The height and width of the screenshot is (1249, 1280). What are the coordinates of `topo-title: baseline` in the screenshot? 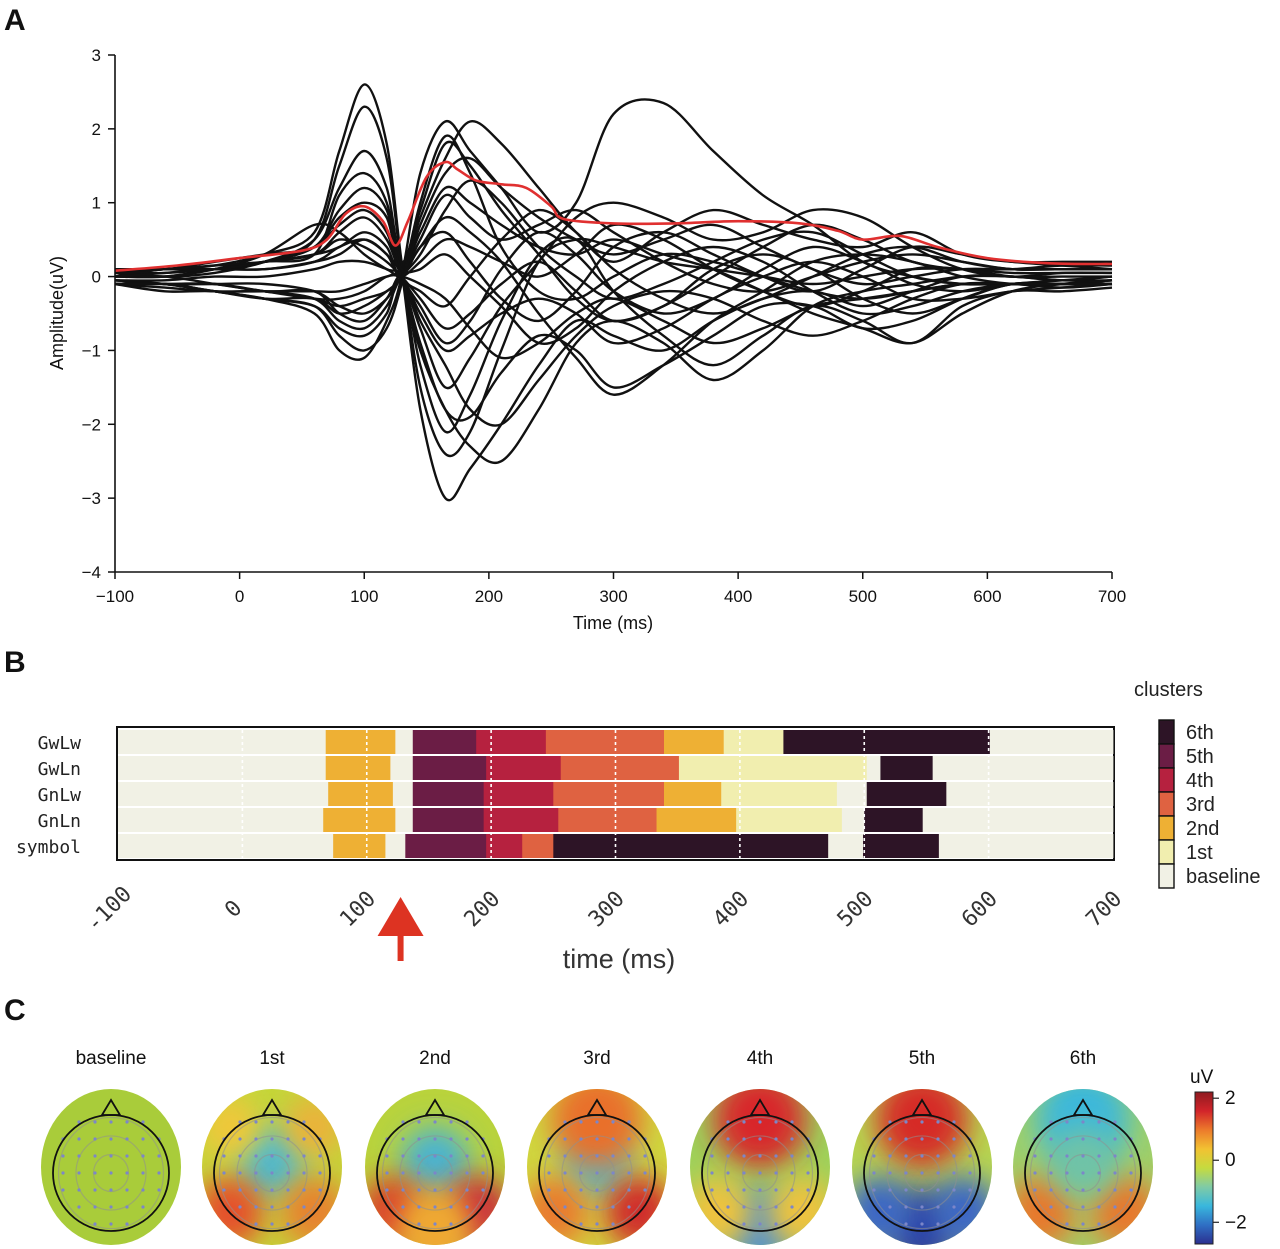 It's located at (111, 1058).